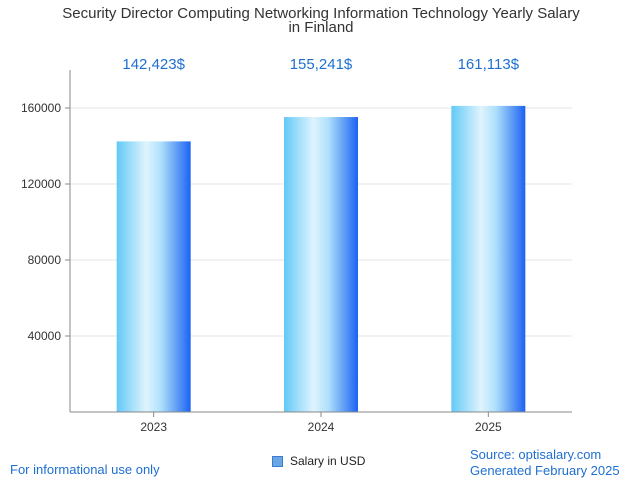 Image resolution: width=642 pixels, height=482 pixels. What do you see at coordinates (153, 276) in the screenshot?
I see `bar-2023` at bounding box center [153, 276].